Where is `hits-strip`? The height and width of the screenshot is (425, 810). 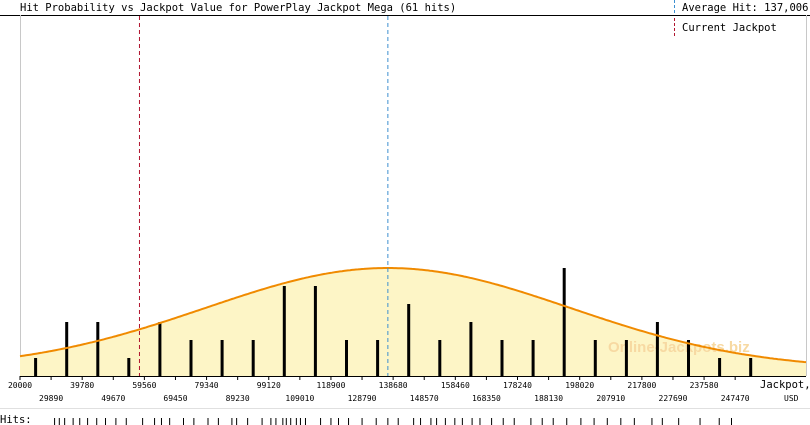 hits-strip is located at coordinates (393, 421).